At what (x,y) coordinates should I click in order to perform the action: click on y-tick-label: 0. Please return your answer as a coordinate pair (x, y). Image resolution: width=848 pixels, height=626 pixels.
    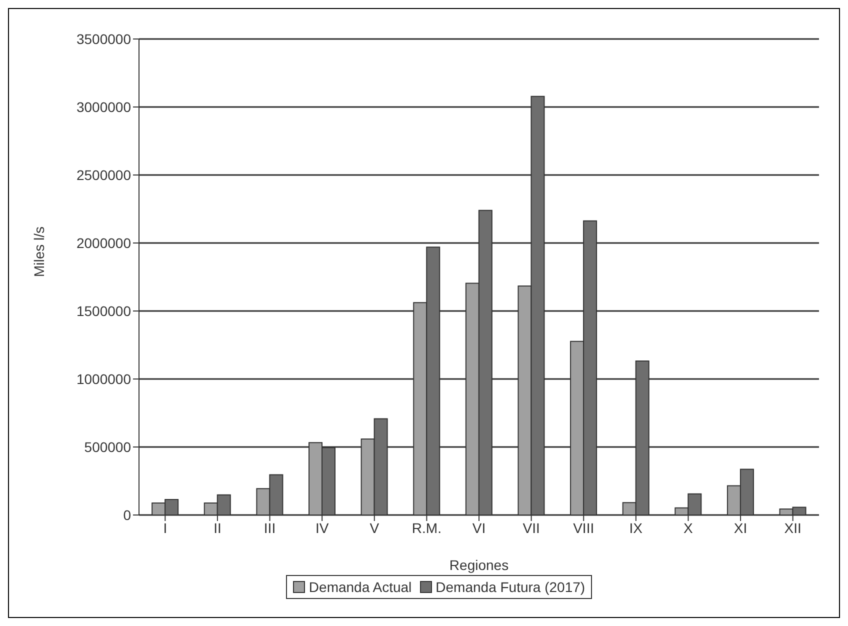
    Looking at the image, I should click on (127, 514).